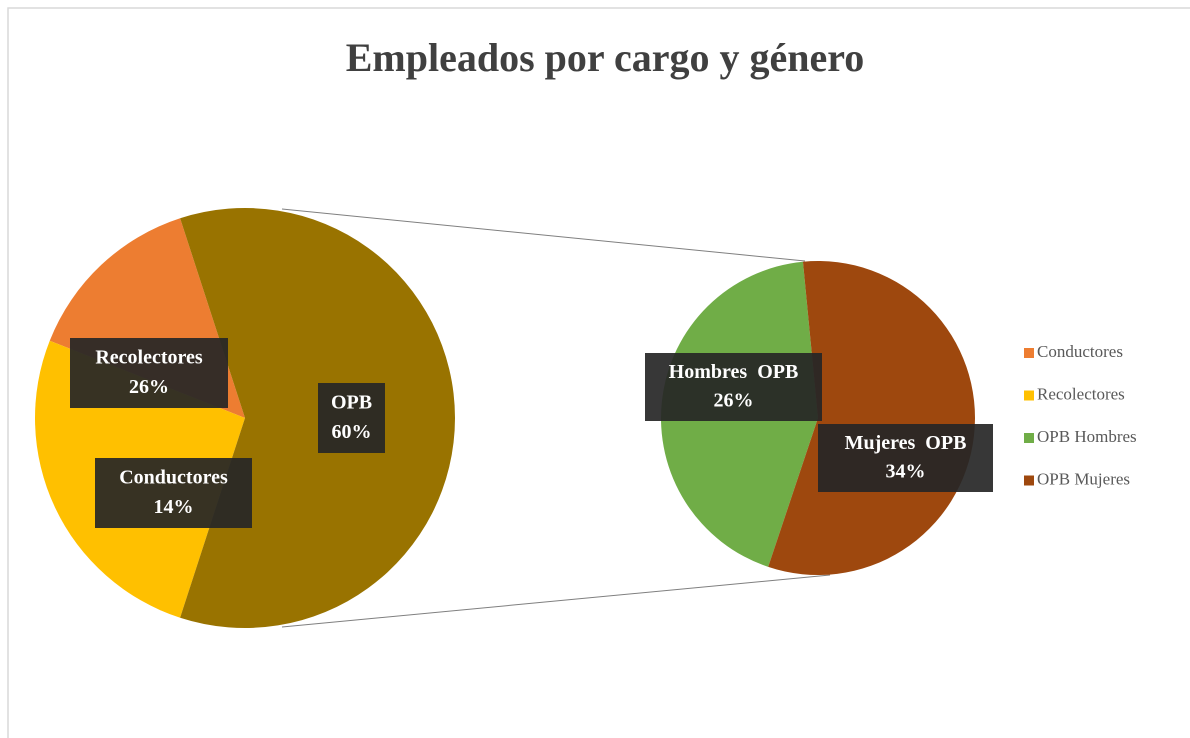 Image resolution: width=1190 pixels, height=738 pixels. Describe the element at coordinates (871, 418) in the screenshot. I see `subpie-slice` at that location.